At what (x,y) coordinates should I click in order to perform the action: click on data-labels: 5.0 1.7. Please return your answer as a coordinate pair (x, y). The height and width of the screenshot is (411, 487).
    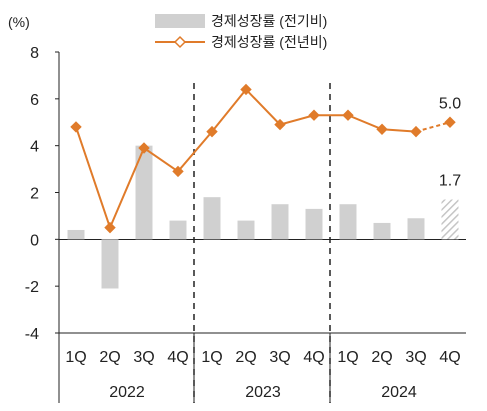
    Looking at the image, I should click on (450, 142).